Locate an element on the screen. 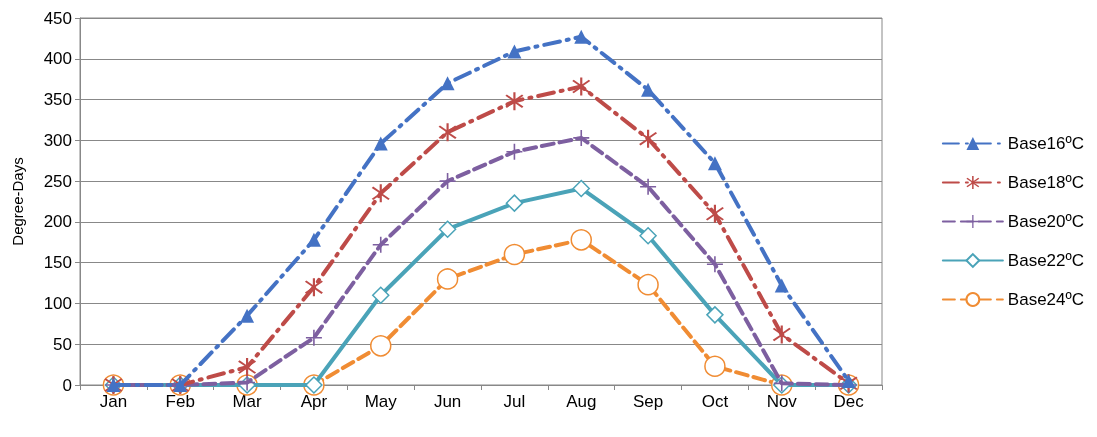 This screenshot has height=437, width=1097. x-tick-label: Jul is located at coordinates (514, 401).